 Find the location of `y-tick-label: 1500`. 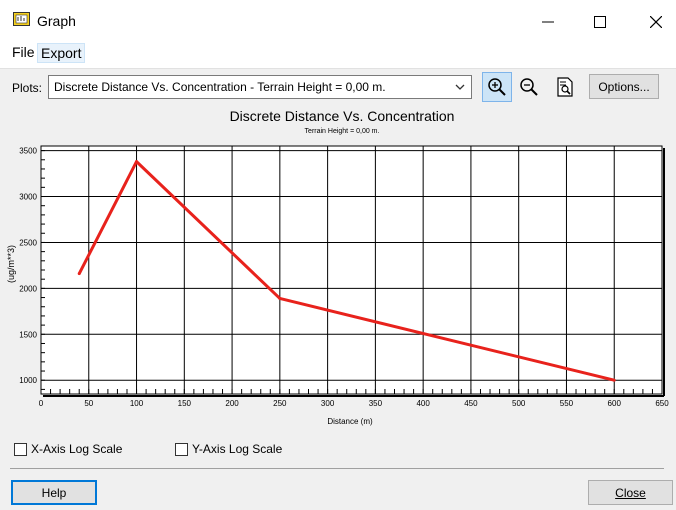

y-tick-label: 1500 is located at coordinates (28, 334).